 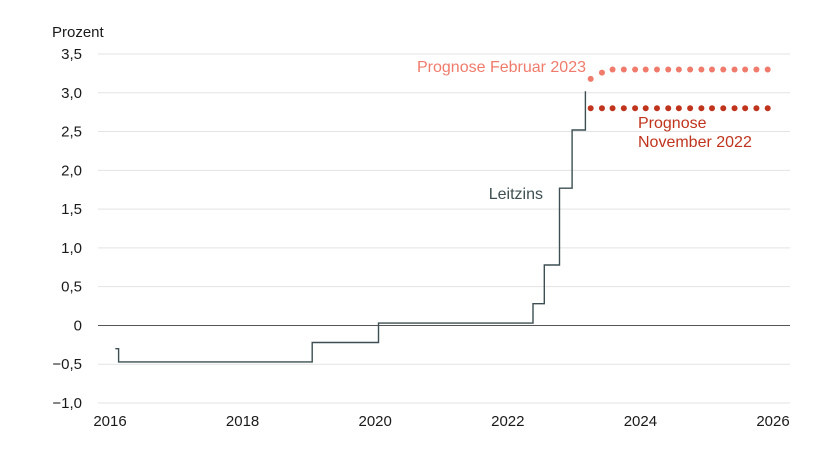 I want to click on y-axis-label: Prozent, so click(x=78, y=32).